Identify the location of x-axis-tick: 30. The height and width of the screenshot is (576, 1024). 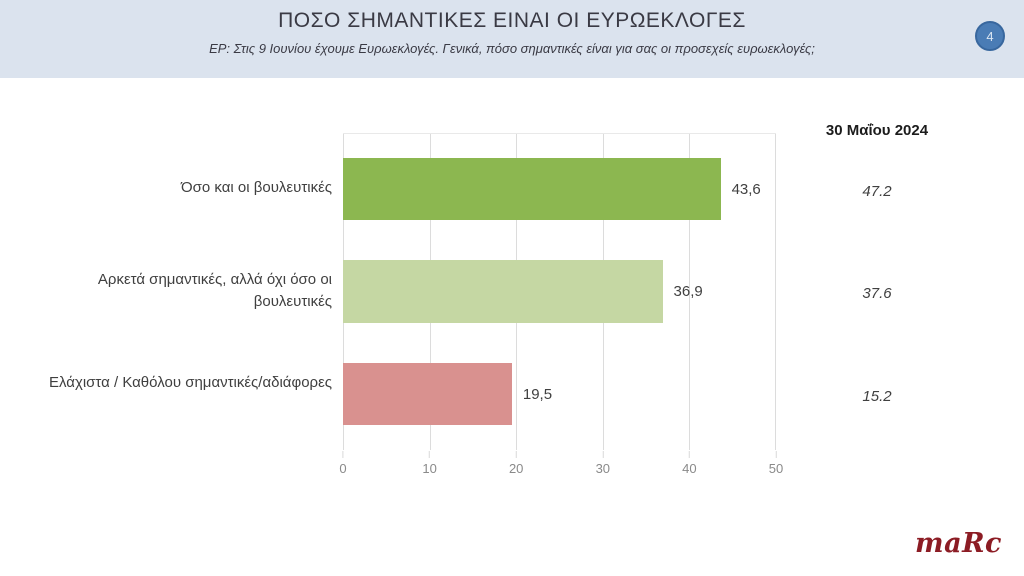
(603, 463).